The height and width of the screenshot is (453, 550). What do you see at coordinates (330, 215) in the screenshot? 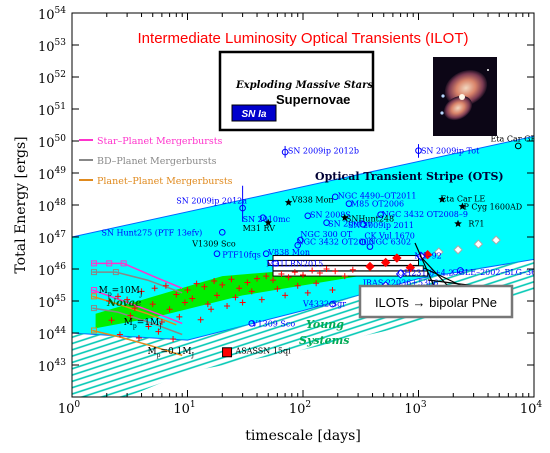
I see `point-label-8: SN 2008S` at bounding box center [330, 215].